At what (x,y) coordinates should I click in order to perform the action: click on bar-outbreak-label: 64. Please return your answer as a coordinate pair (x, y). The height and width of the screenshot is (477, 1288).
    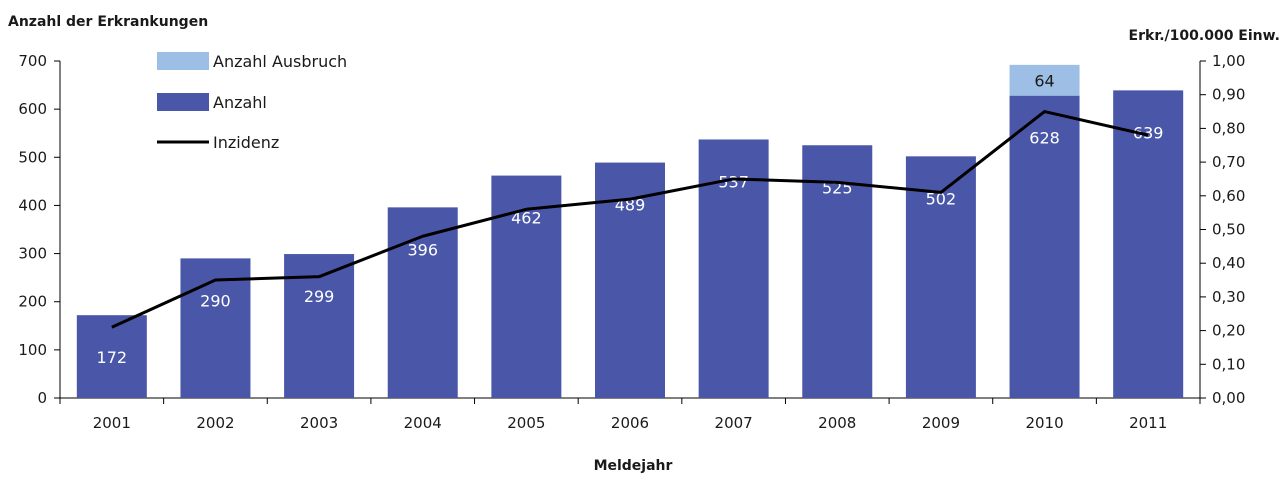
    Looking at the image, I should click on (1044, 80).